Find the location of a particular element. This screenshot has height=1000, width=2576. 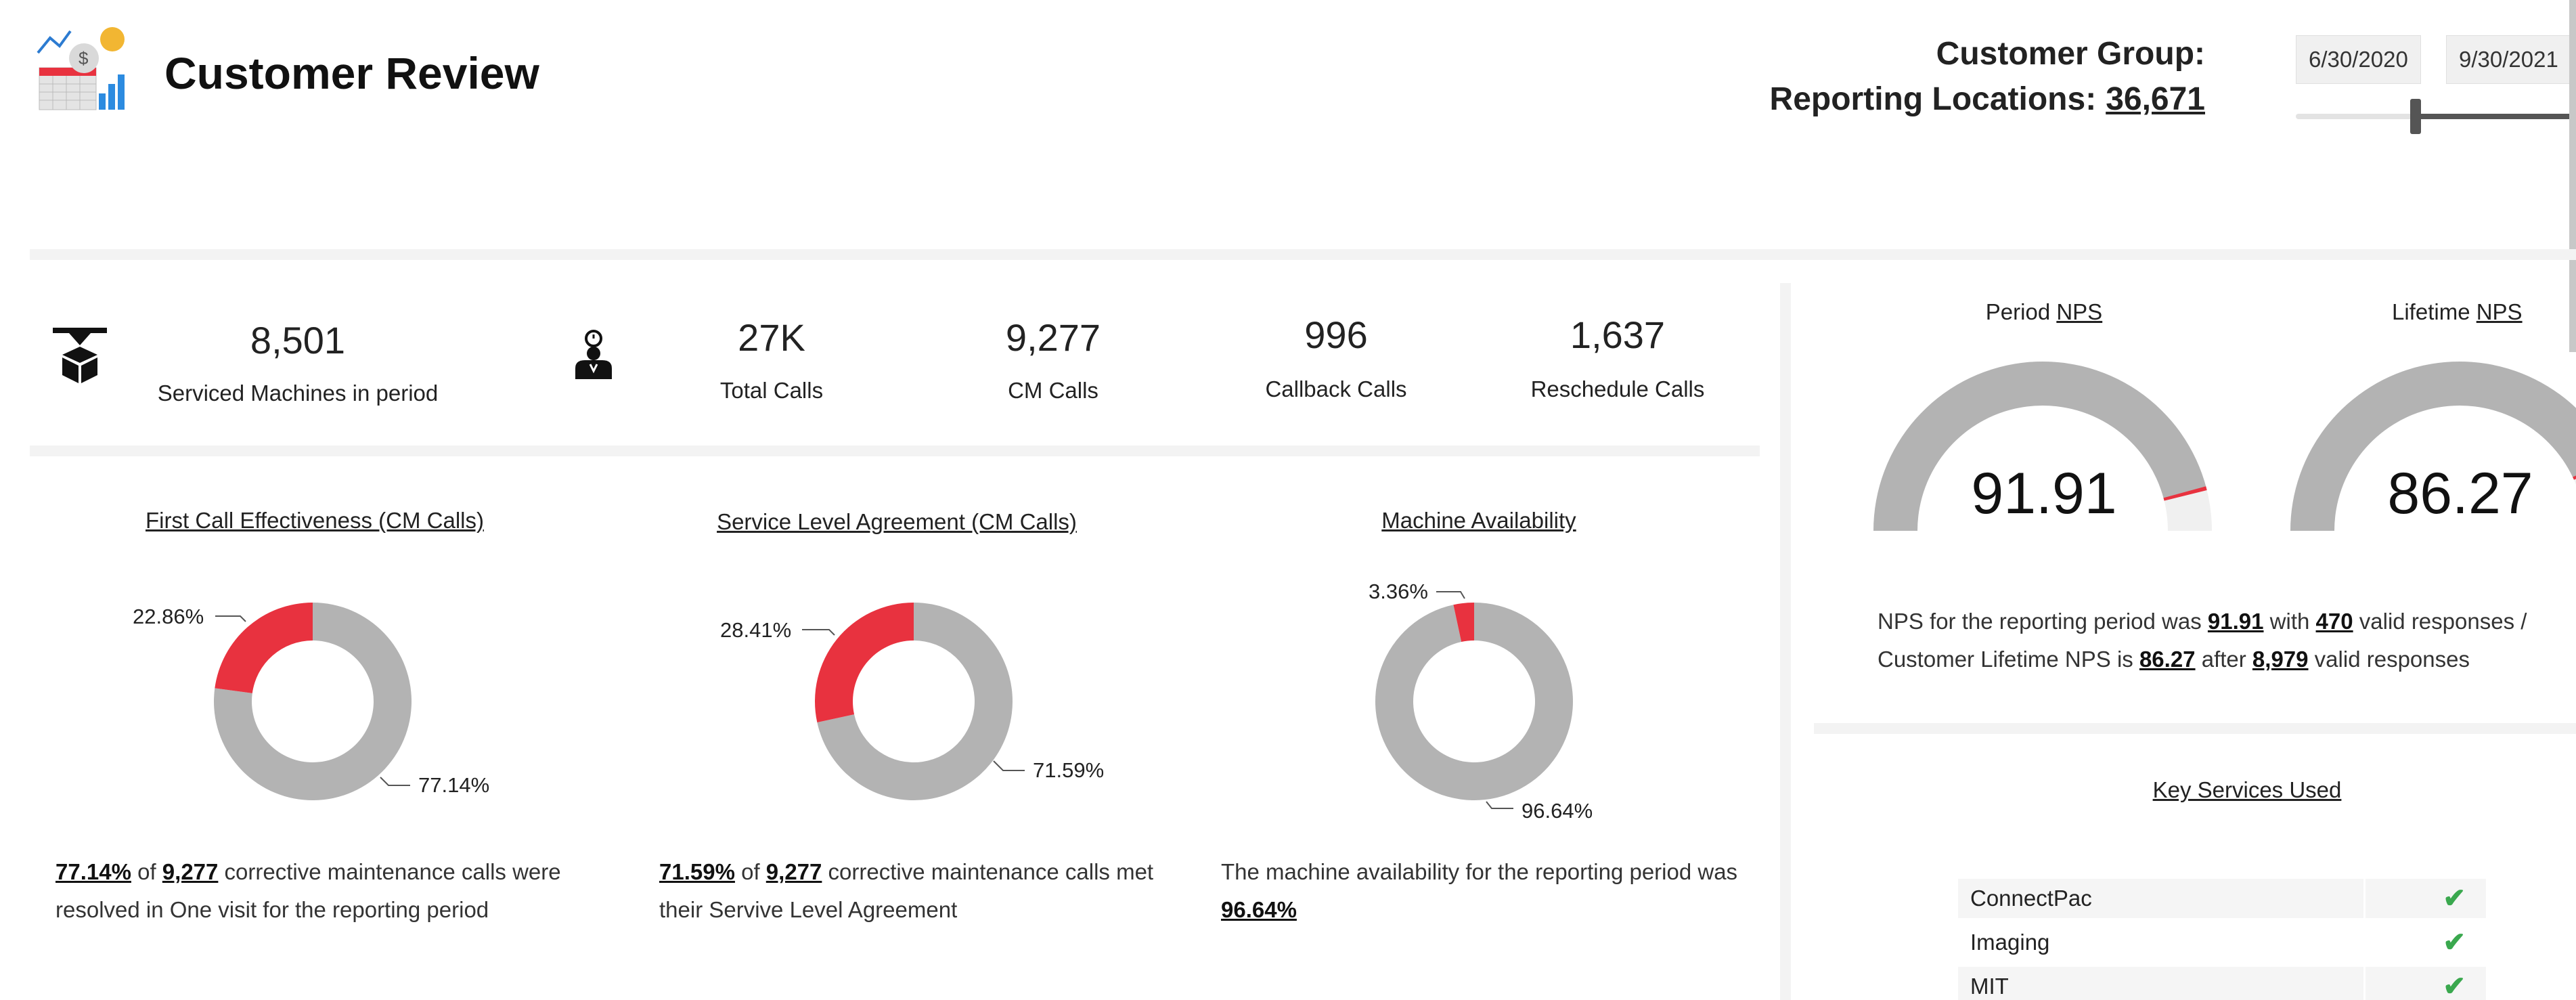

sla-title: Service Level Agreement (CM Calls) is located at coordinates (897, 521).